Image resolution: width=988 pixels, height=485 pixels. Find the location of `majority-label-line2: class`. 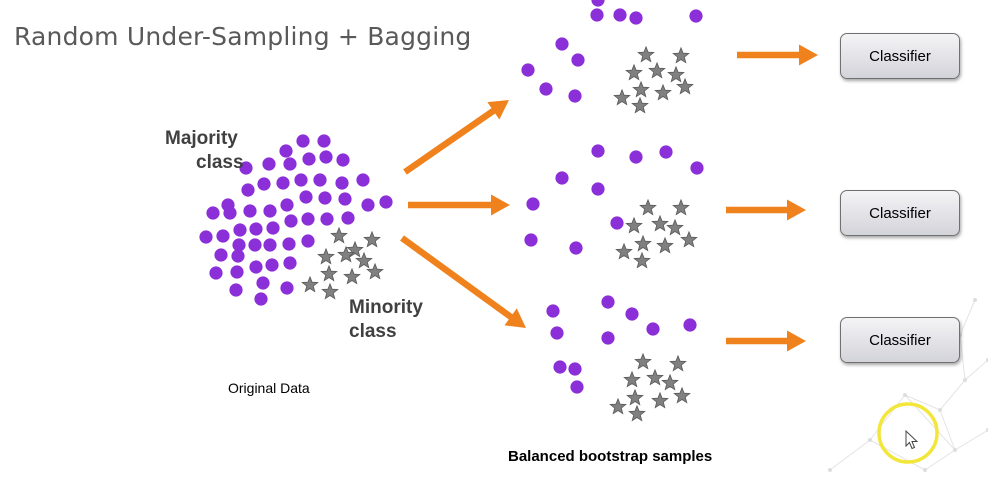

majority-label-line2: class is located at coordinates (220, 162).